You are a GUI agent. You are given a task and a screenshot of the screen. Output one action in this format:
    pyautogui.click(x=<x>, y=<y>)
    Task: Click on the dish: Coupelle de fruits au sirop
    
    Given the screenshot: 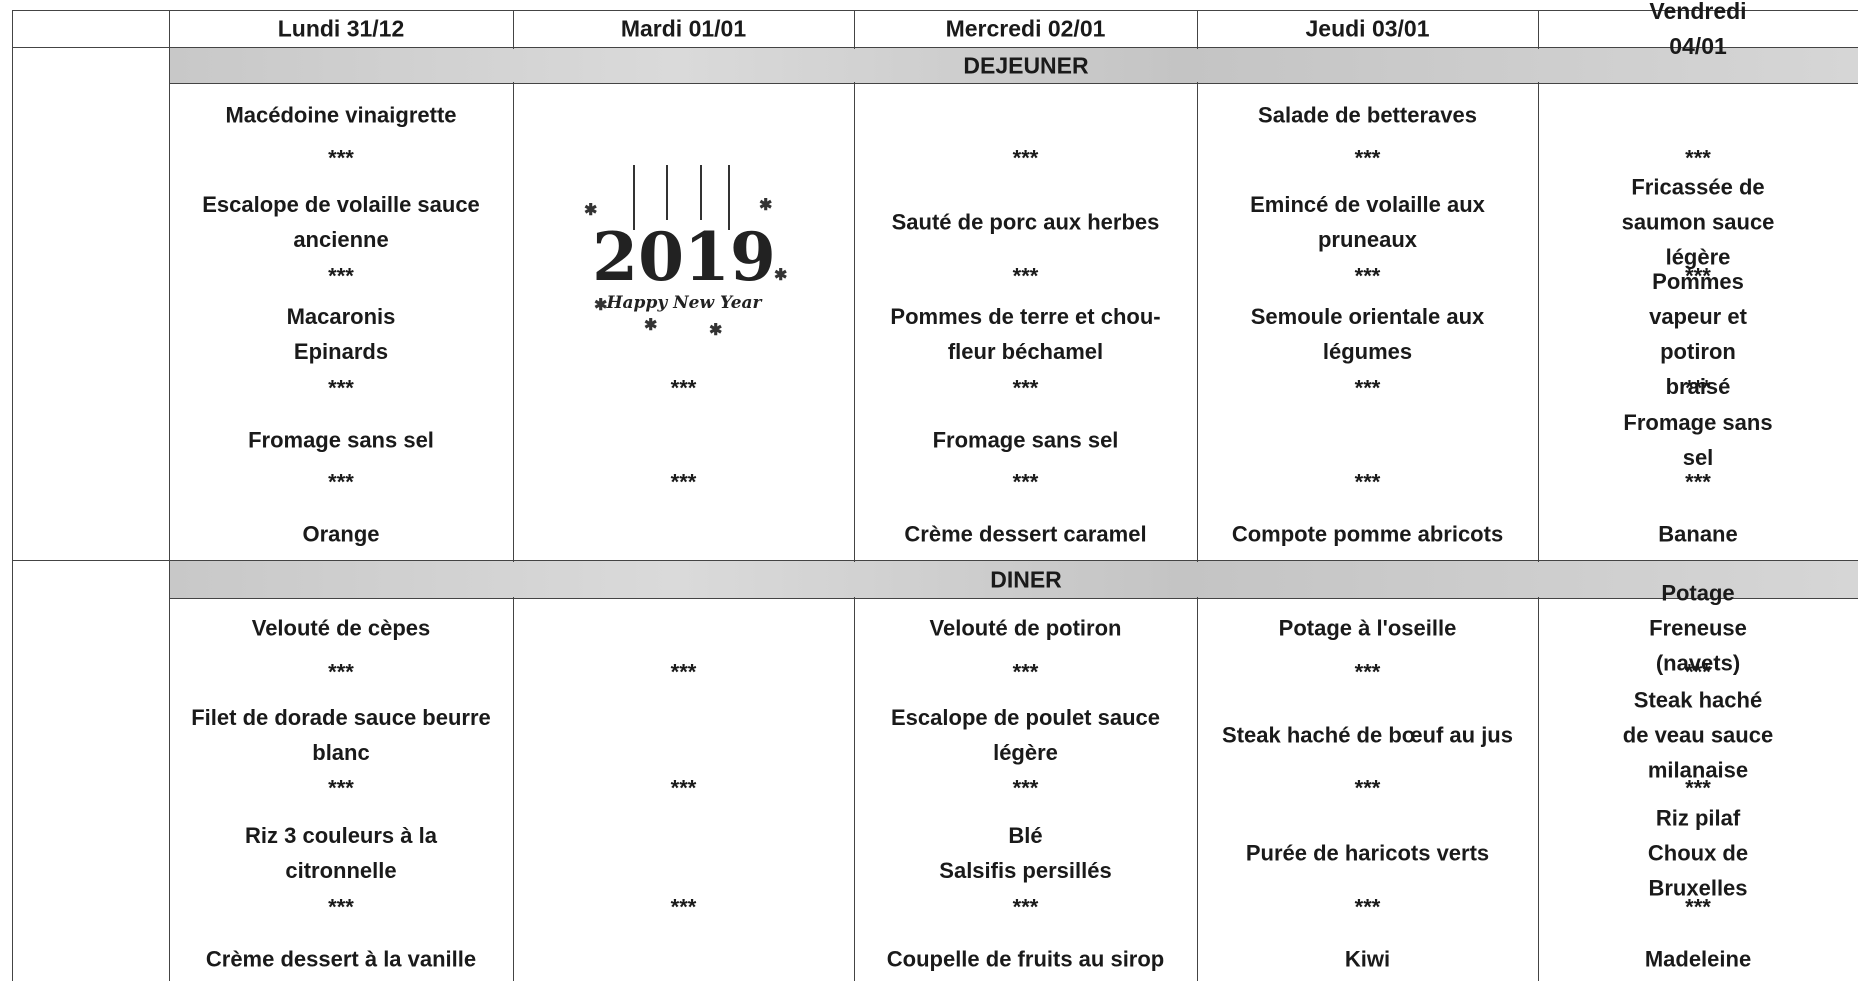 What is the action you would take?
    pyautogui.click(x=1025, y=959)
    